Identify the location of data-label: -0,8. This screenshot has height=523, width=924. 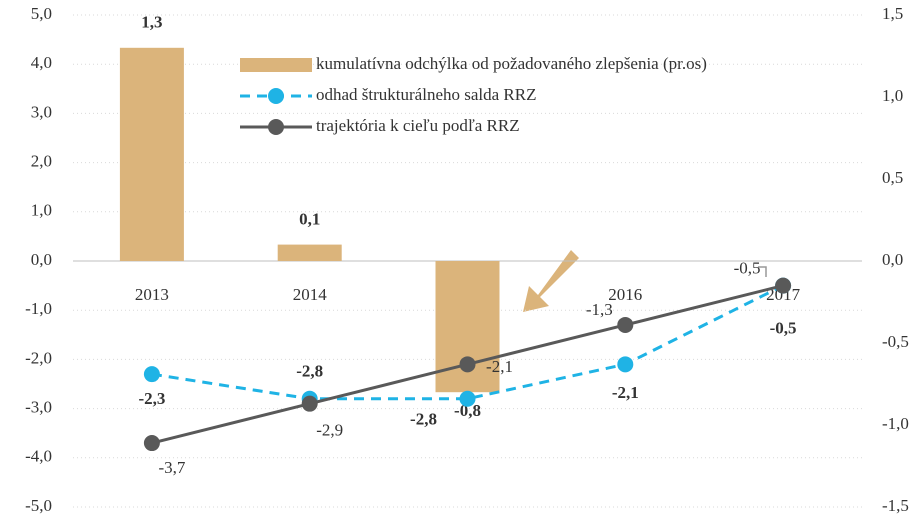
(467, 410).